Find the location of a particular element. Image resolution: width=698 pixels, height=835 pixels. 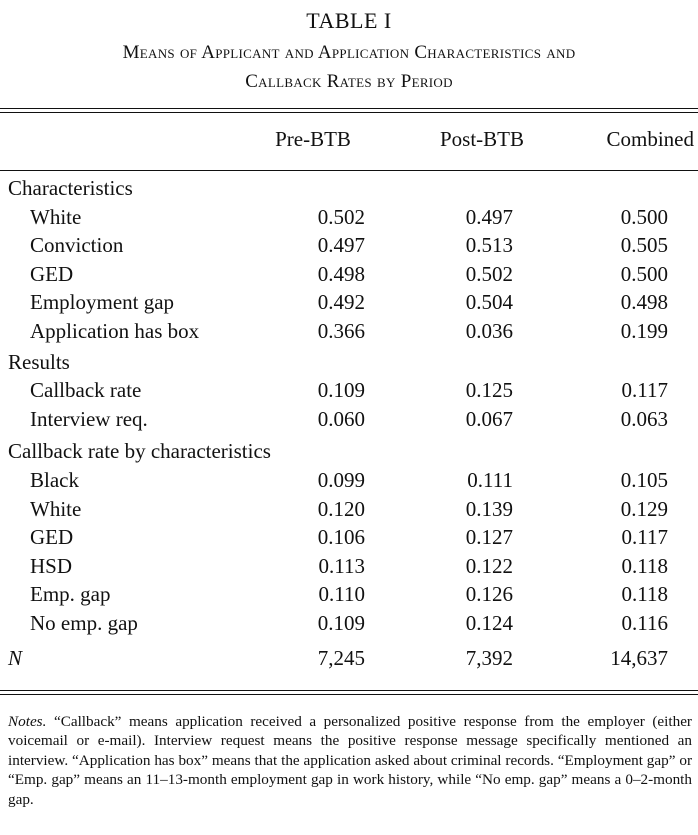

row-label: Emp. gap is located at coordinates (70, 594).